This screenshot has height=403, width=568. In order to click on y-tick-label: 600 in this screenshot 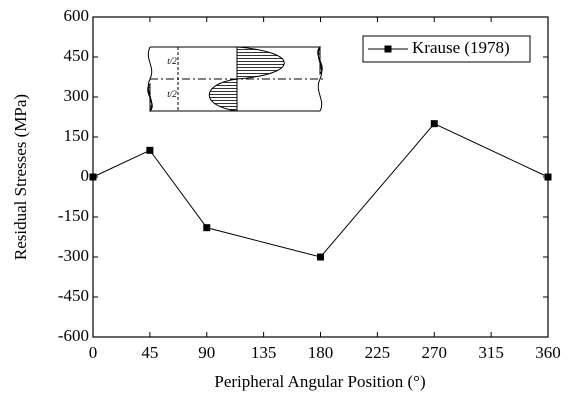, I will do `click(77, 15)`.